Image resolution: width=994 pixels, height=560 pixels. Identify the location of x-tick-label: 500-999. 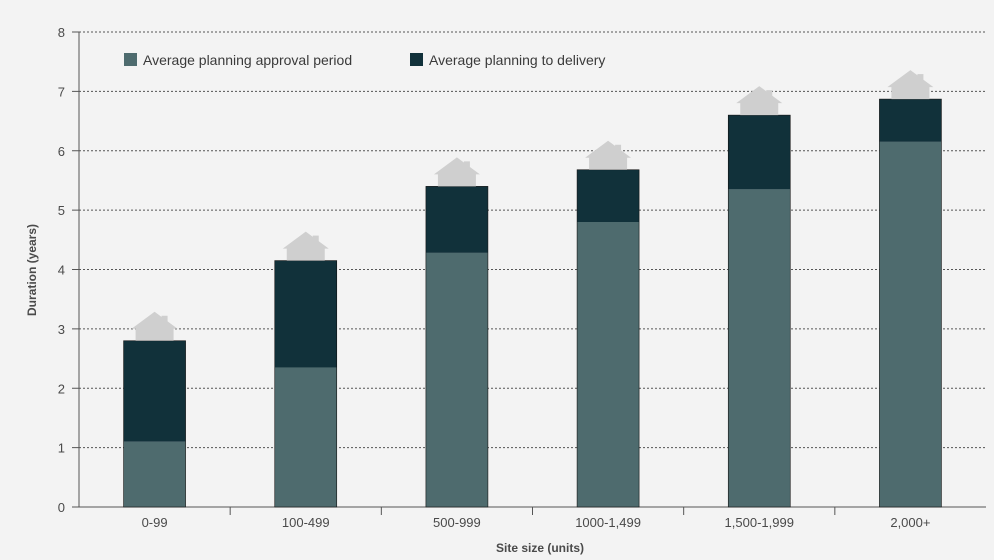
(457, 522).